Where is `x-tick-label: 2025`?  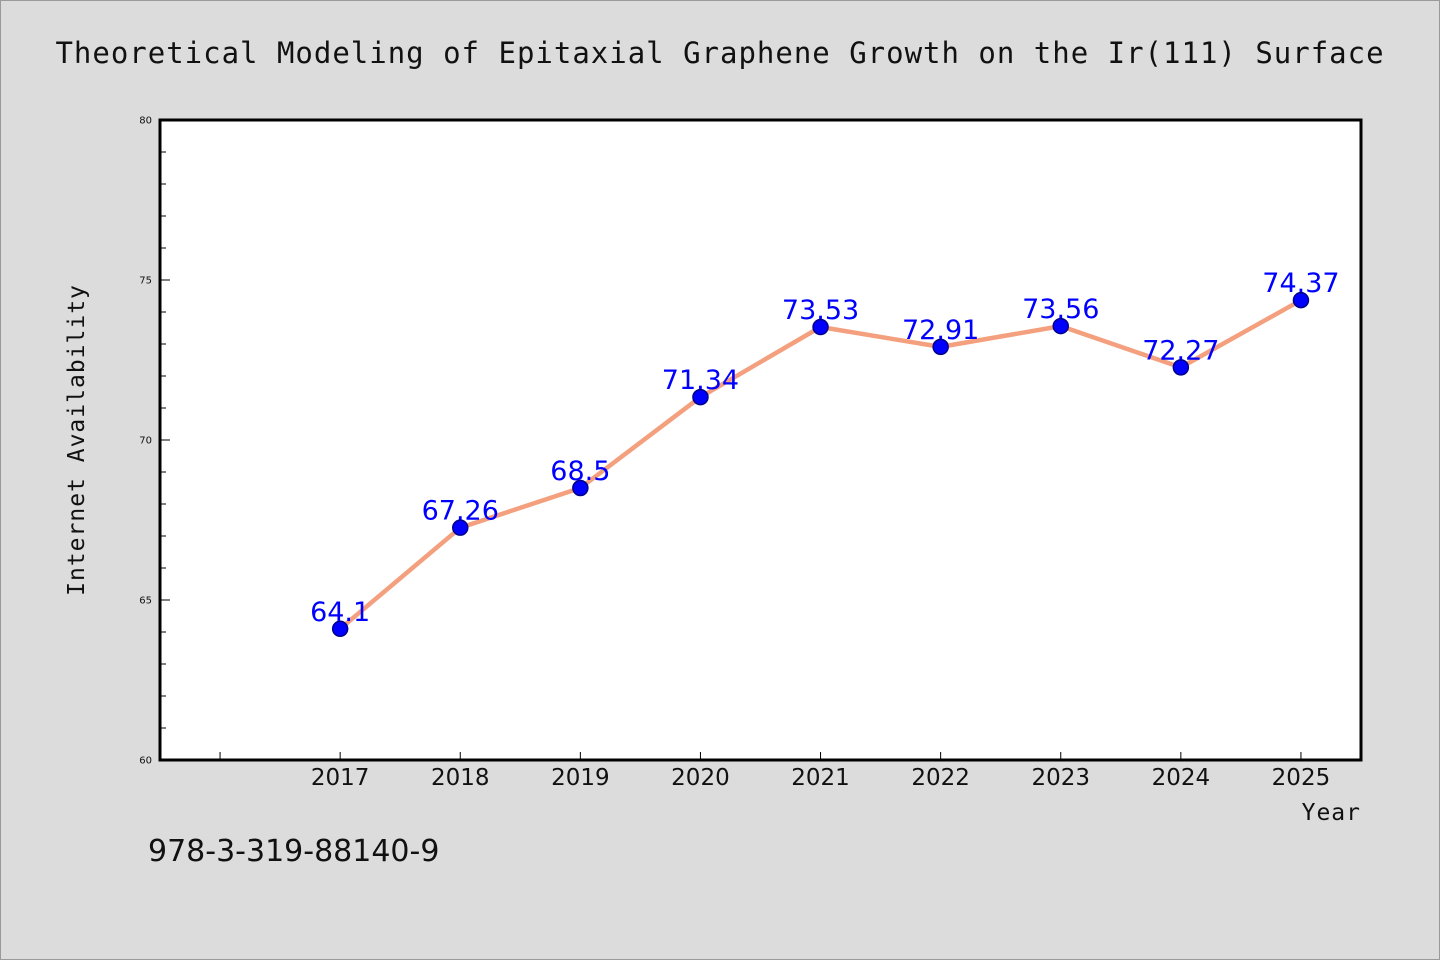
x-tick-label: 2025 is located at coordinates (1301, 778).